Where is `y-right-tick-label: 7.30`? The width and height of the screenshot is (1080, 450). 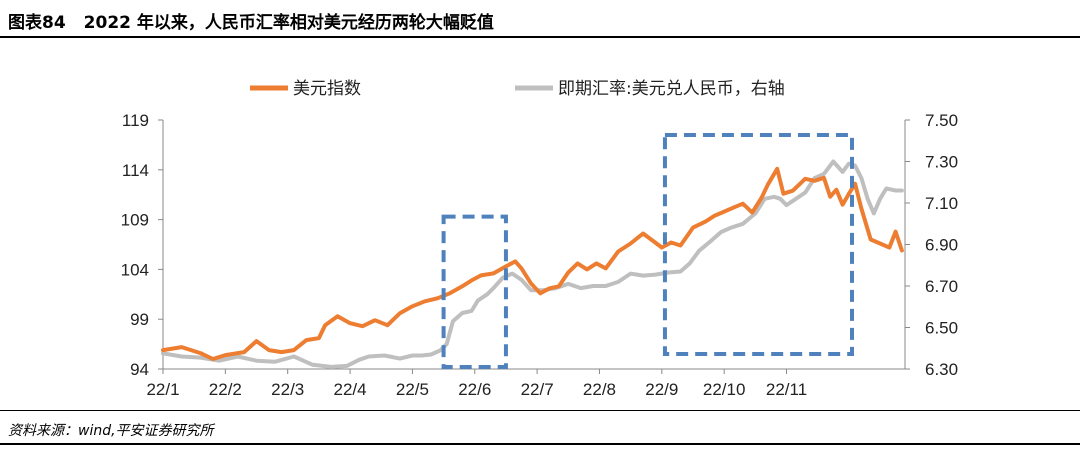
y-right-tick-label: 7.30 is located at coordinates (941, 162).